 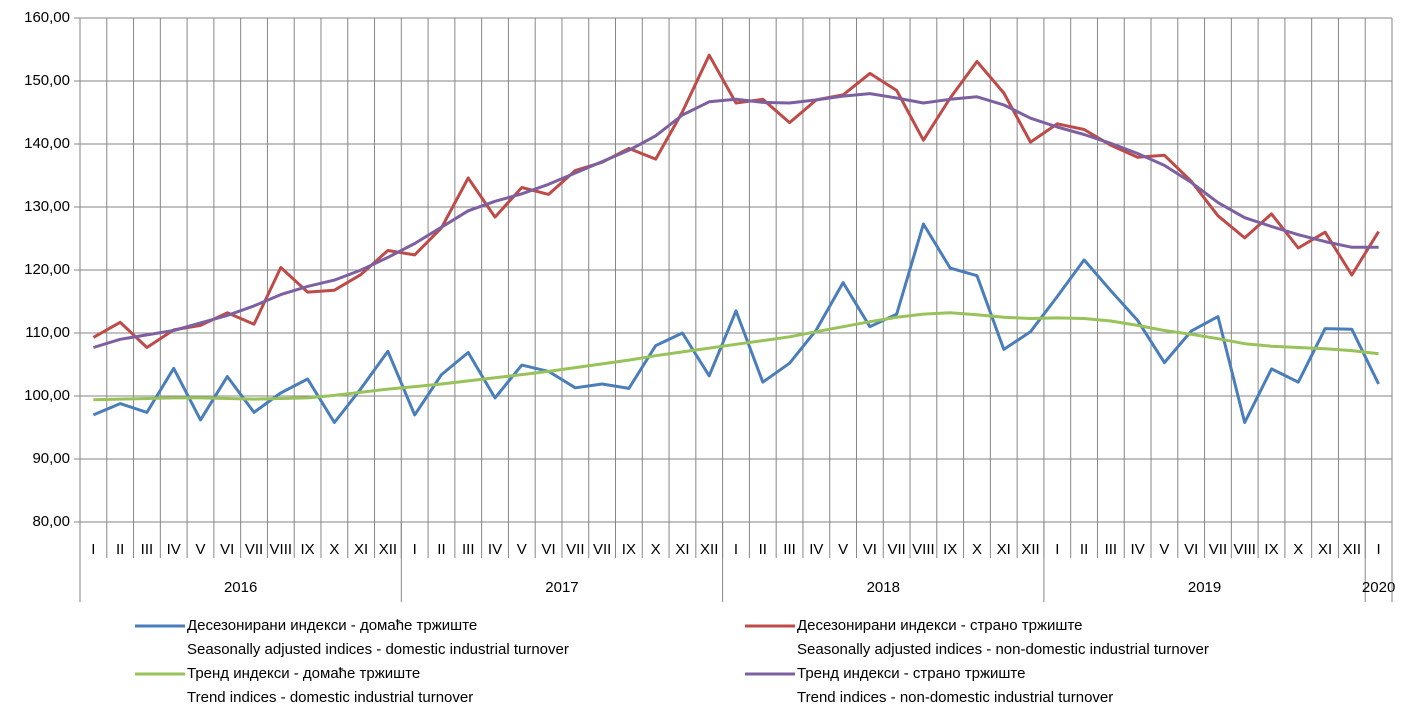 What do you see at coordinates (561, 587) in the screenshot?
I see `group-label: 2017` at bounding box center [561, 587].